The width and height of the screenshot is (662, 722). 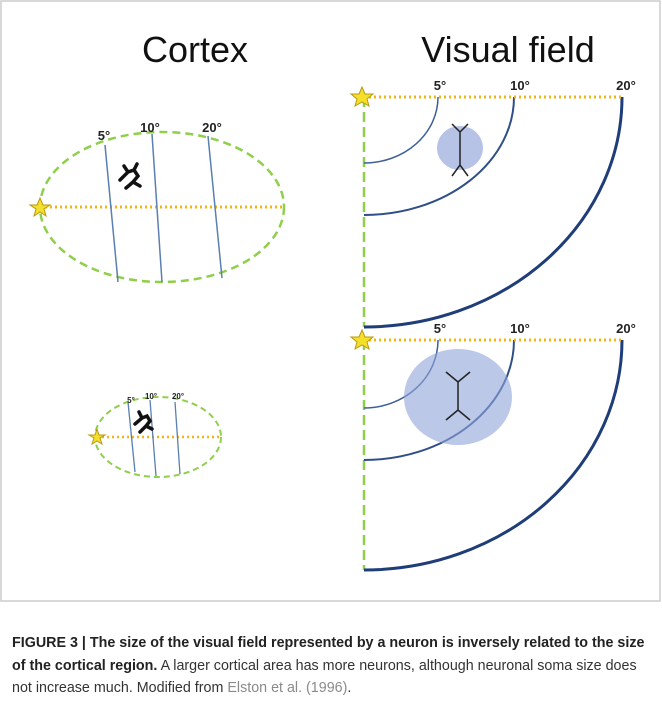 What do you see at coordinates (349, 688) in the screenshot?
I see `caption-end: .` at bounding box center [349, 688].